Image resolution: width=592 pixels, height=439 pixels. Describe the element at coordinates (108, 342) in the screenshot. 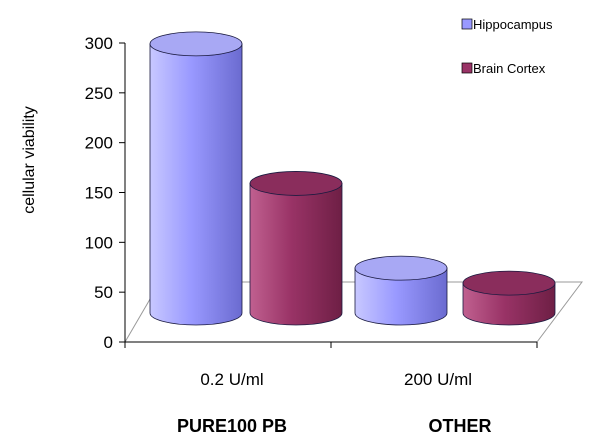

I see `y-tick-label: 0` at that location.